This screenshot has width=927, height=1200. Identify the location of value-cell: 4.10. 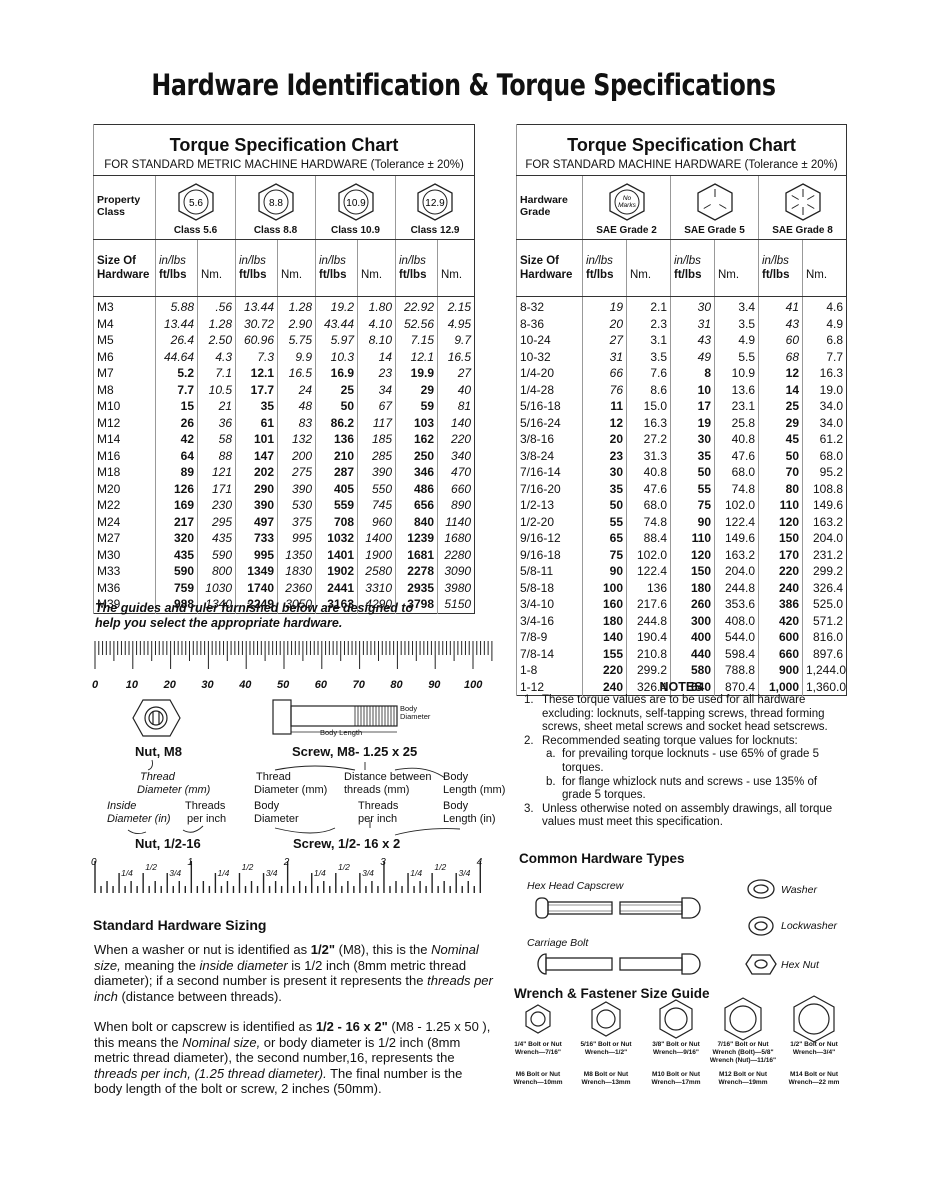
(376, 323).